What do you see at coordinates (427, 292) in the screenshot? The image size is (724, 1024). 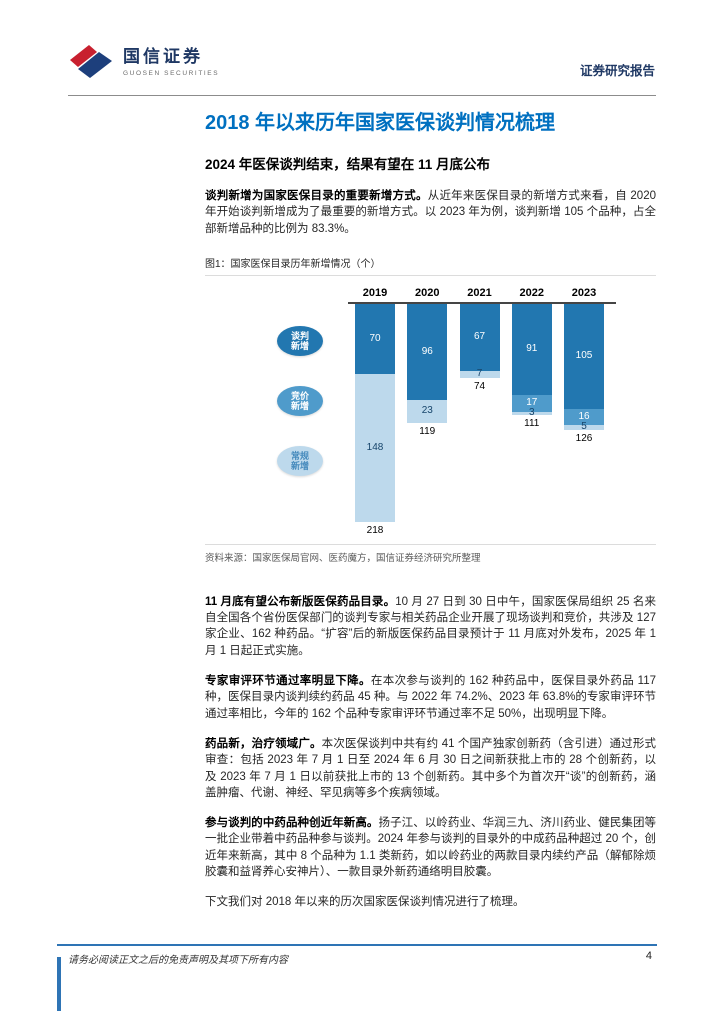 I see `x-tick-label: 2020` at bounding box center [427, 292].